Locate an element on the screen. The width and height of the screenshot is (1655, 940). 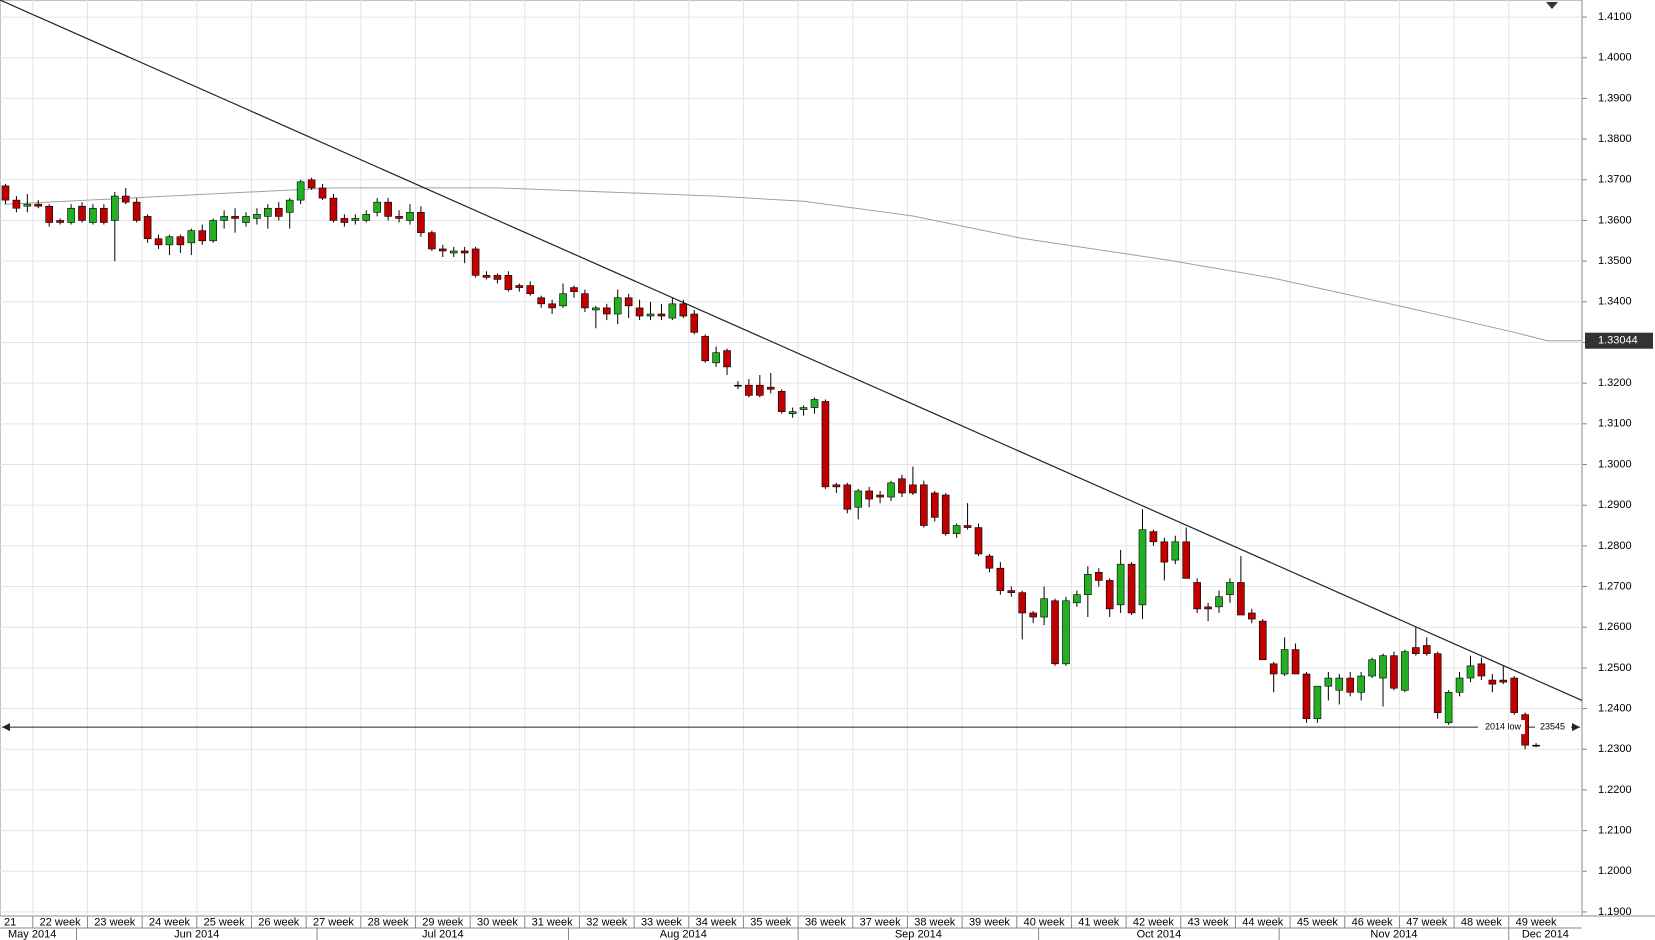
week-label: 46 week is located at coordinates (1372, 922).